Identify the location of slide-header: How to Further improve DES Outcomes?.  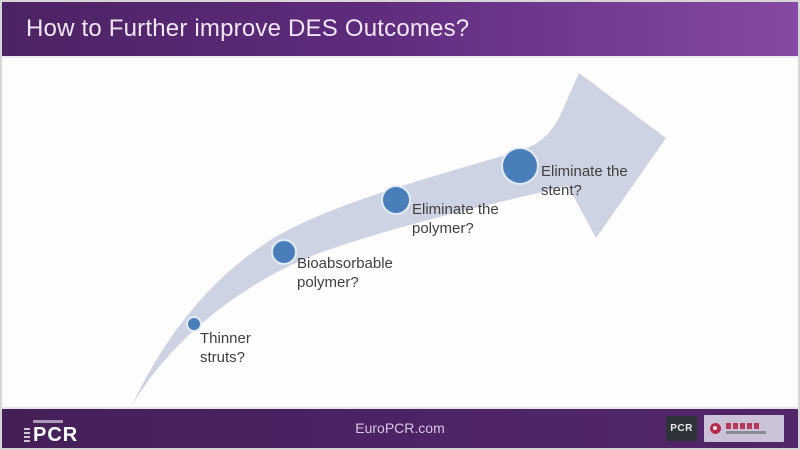
(400, 30).